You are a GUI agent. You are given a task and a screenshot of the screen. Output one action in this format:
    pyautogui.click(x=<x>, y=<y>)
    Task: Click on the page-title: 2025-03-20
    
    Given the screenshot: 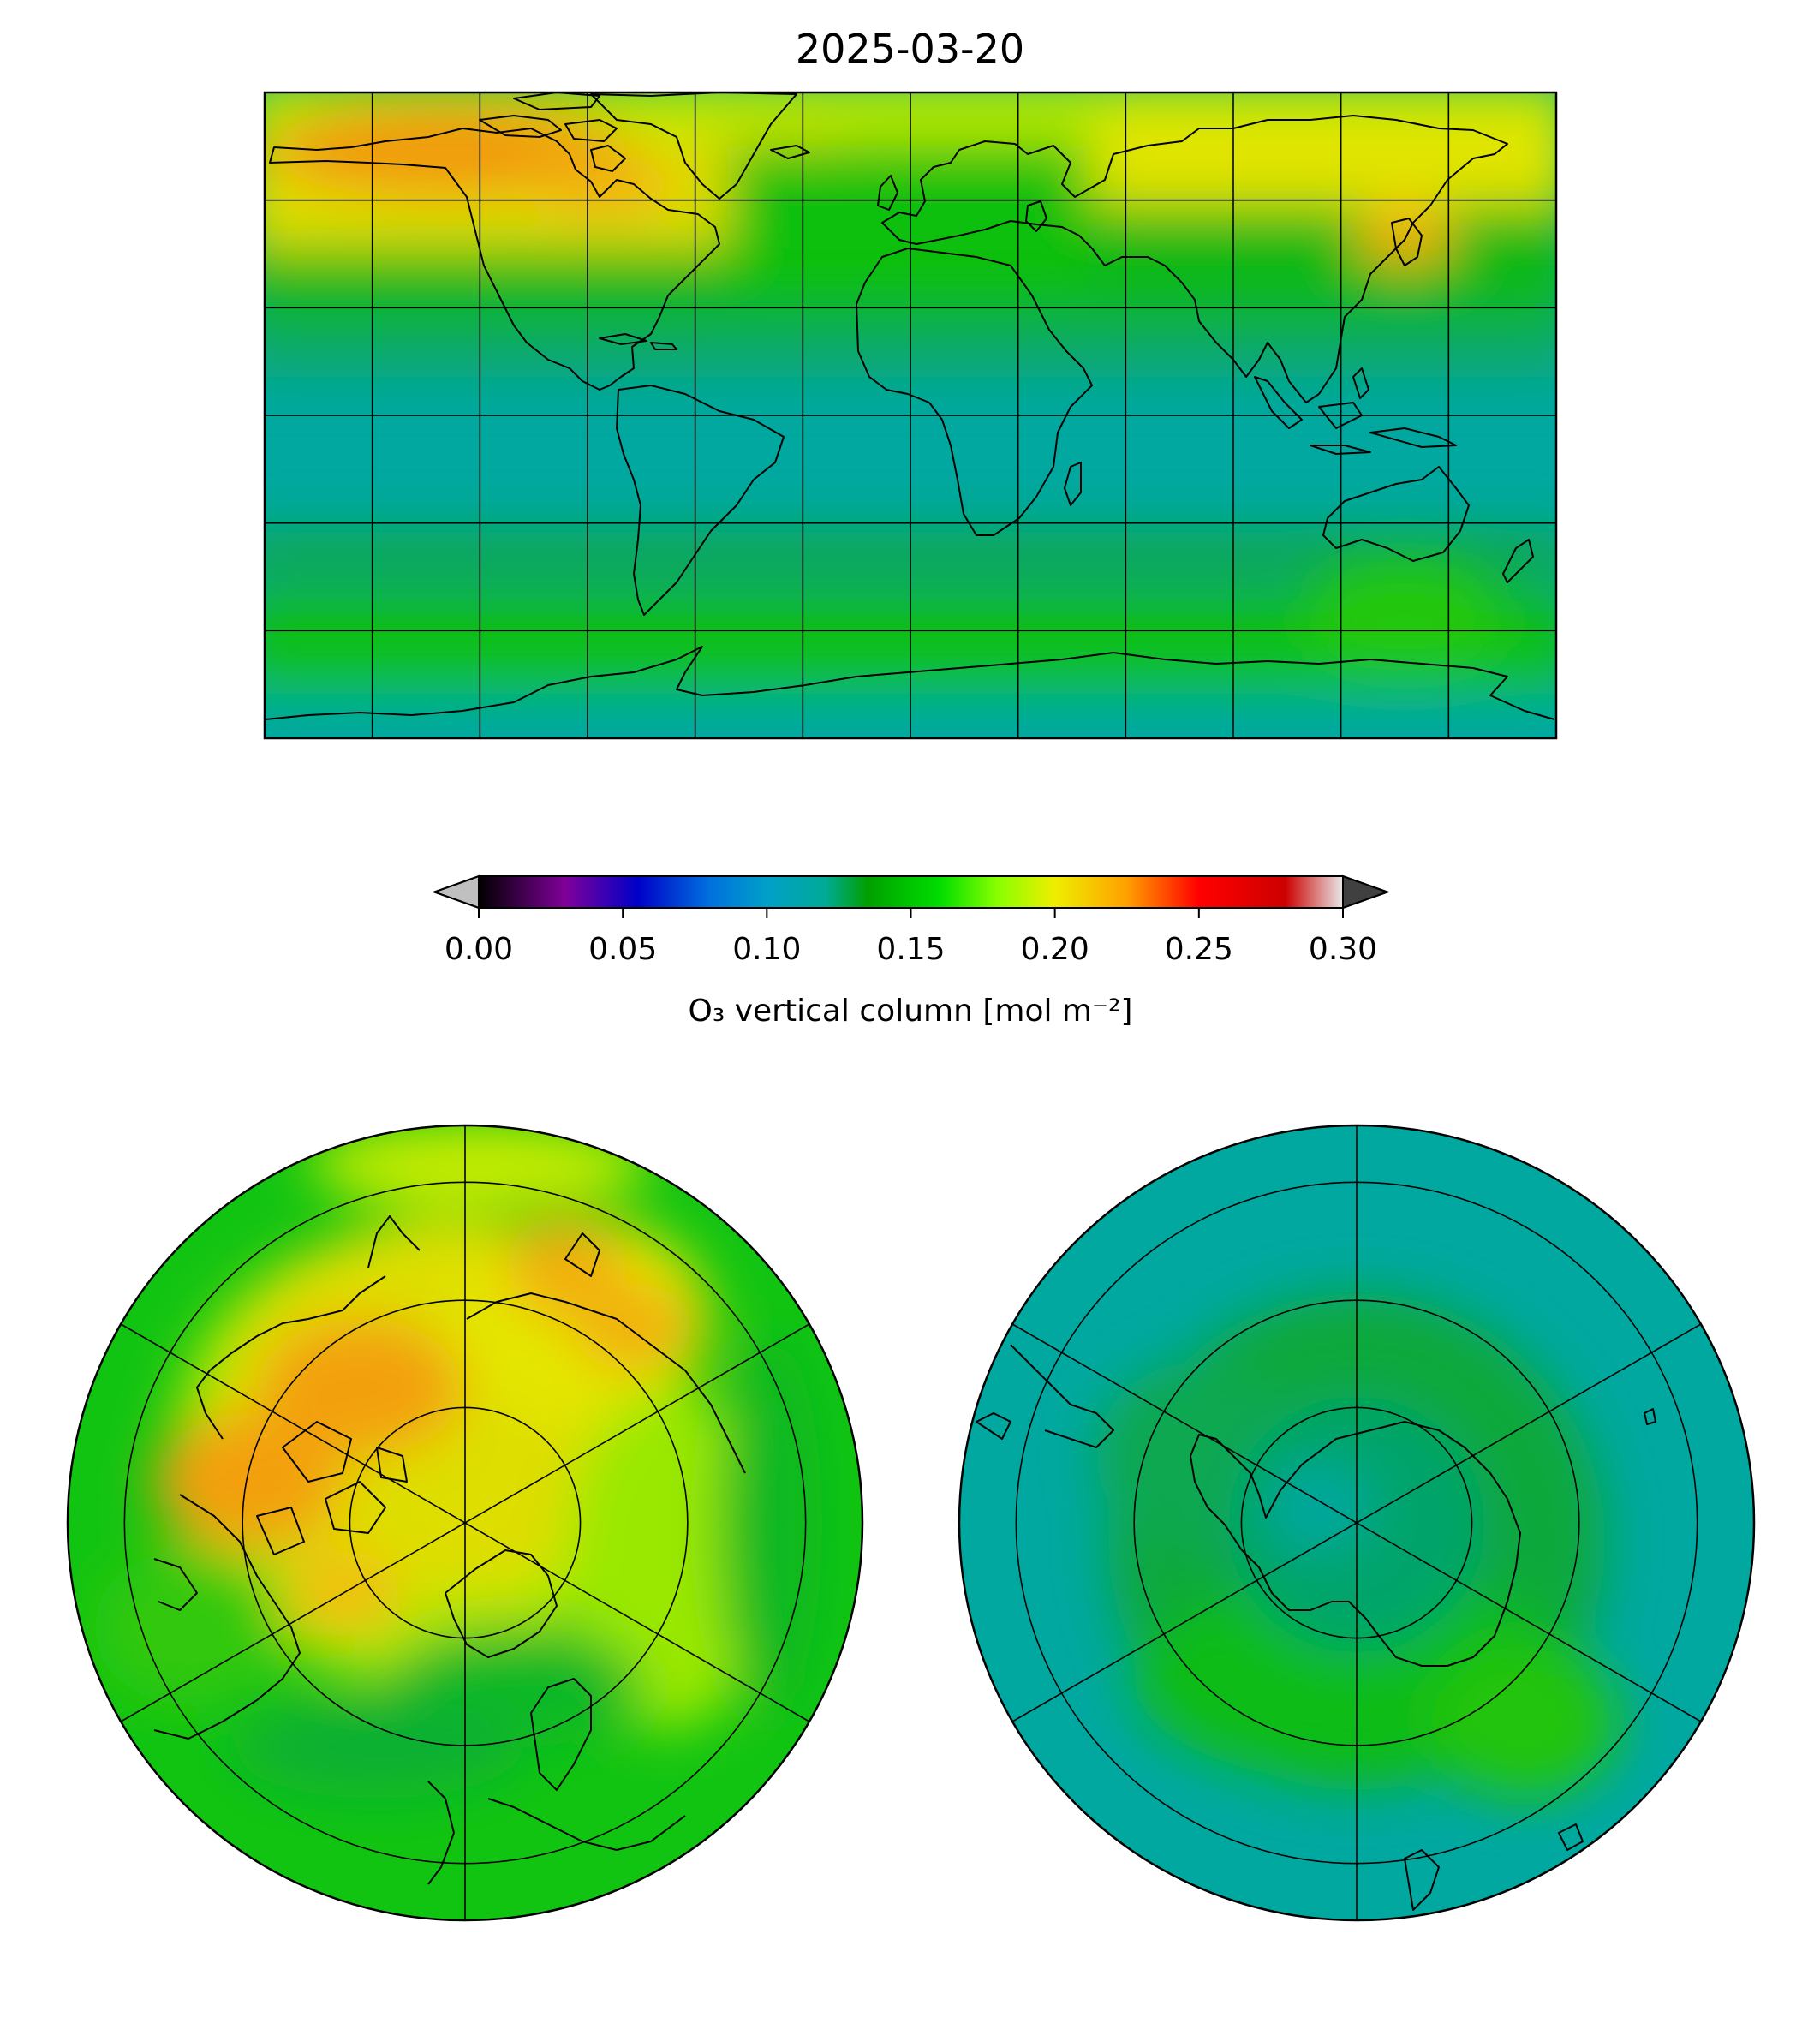 What is the action you would take?
    pyautogui.click(x=910, y=49)
    